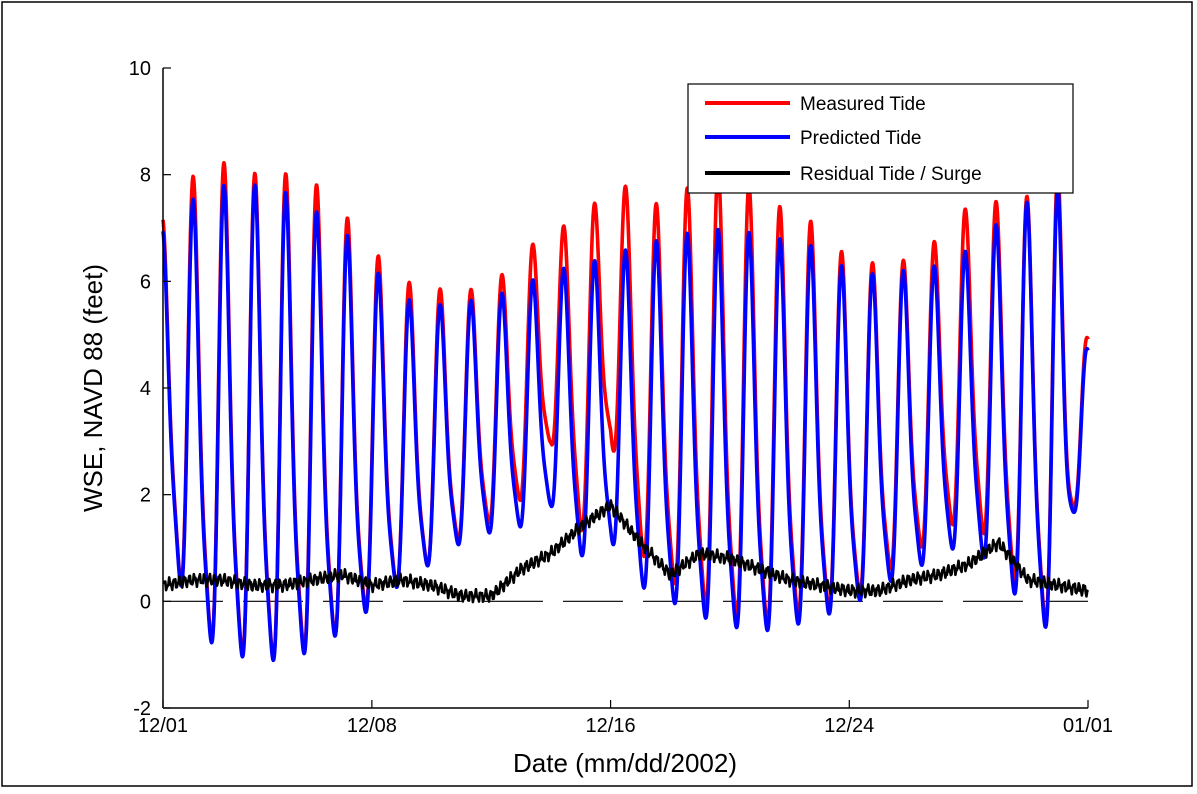 The image size is (1197, 794). Describe the element at coordinates (140, 69) in the screenshot. I see `y-tick-label: 10` at that location.